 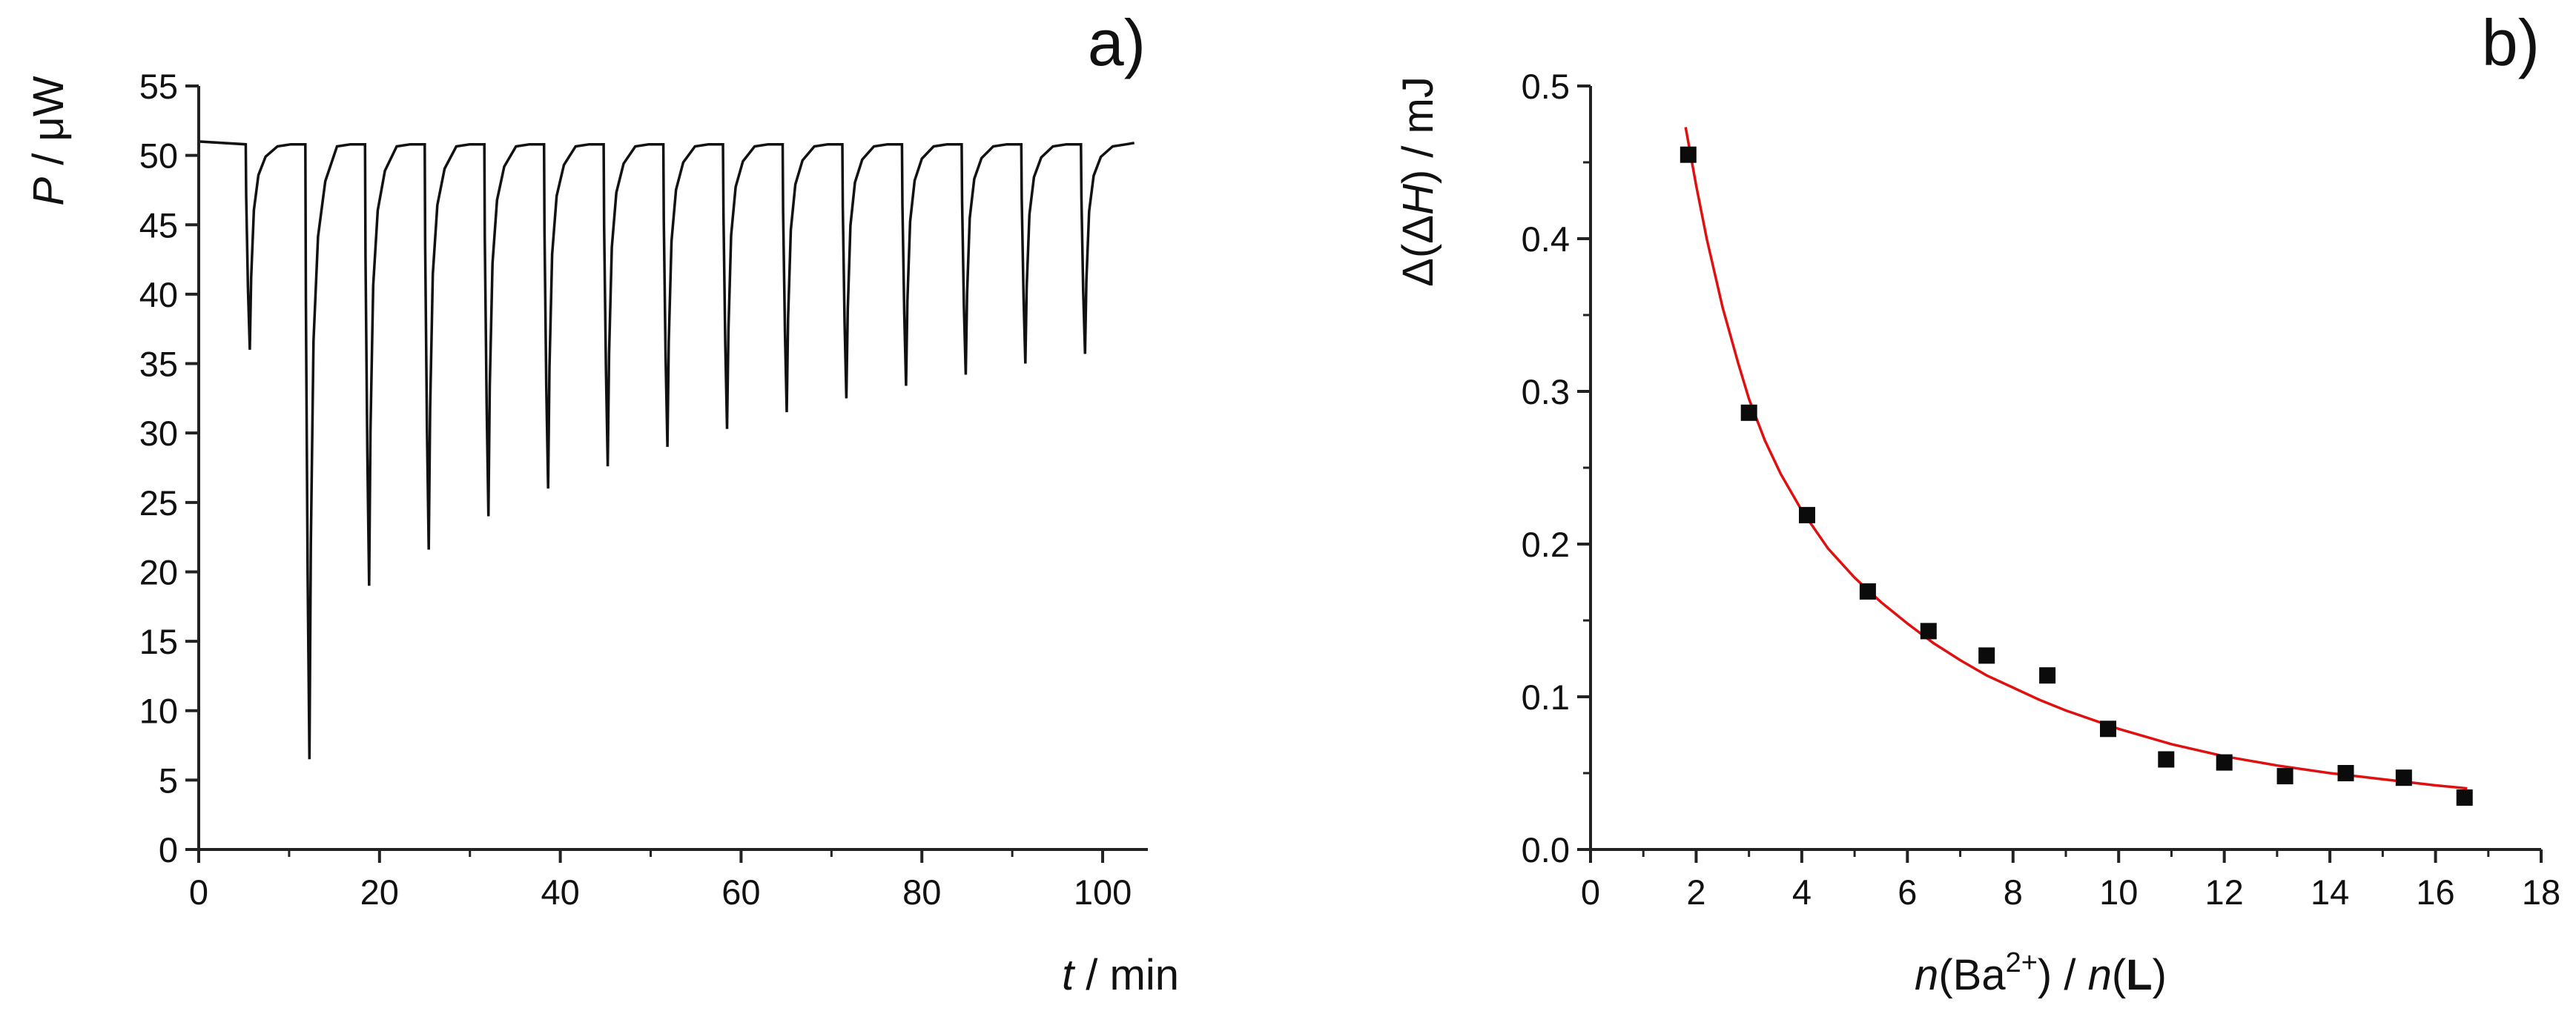 I want to click on panel-b-x-axis-label: n(Ba2+) / n(L), so click(x=2041, y=973).